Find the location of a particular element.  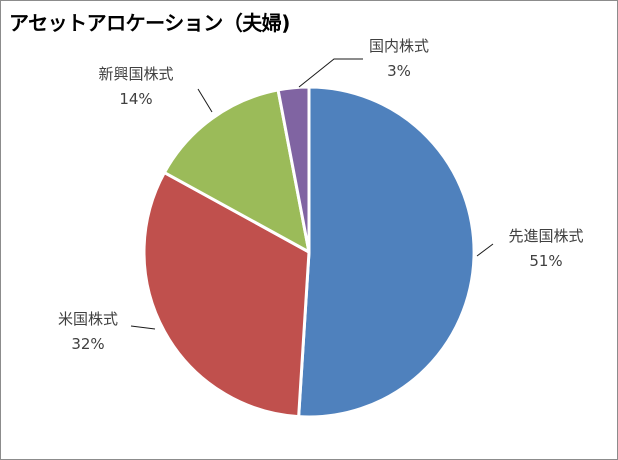

data-label-percent: 3% is located at coordinates (399, 71).